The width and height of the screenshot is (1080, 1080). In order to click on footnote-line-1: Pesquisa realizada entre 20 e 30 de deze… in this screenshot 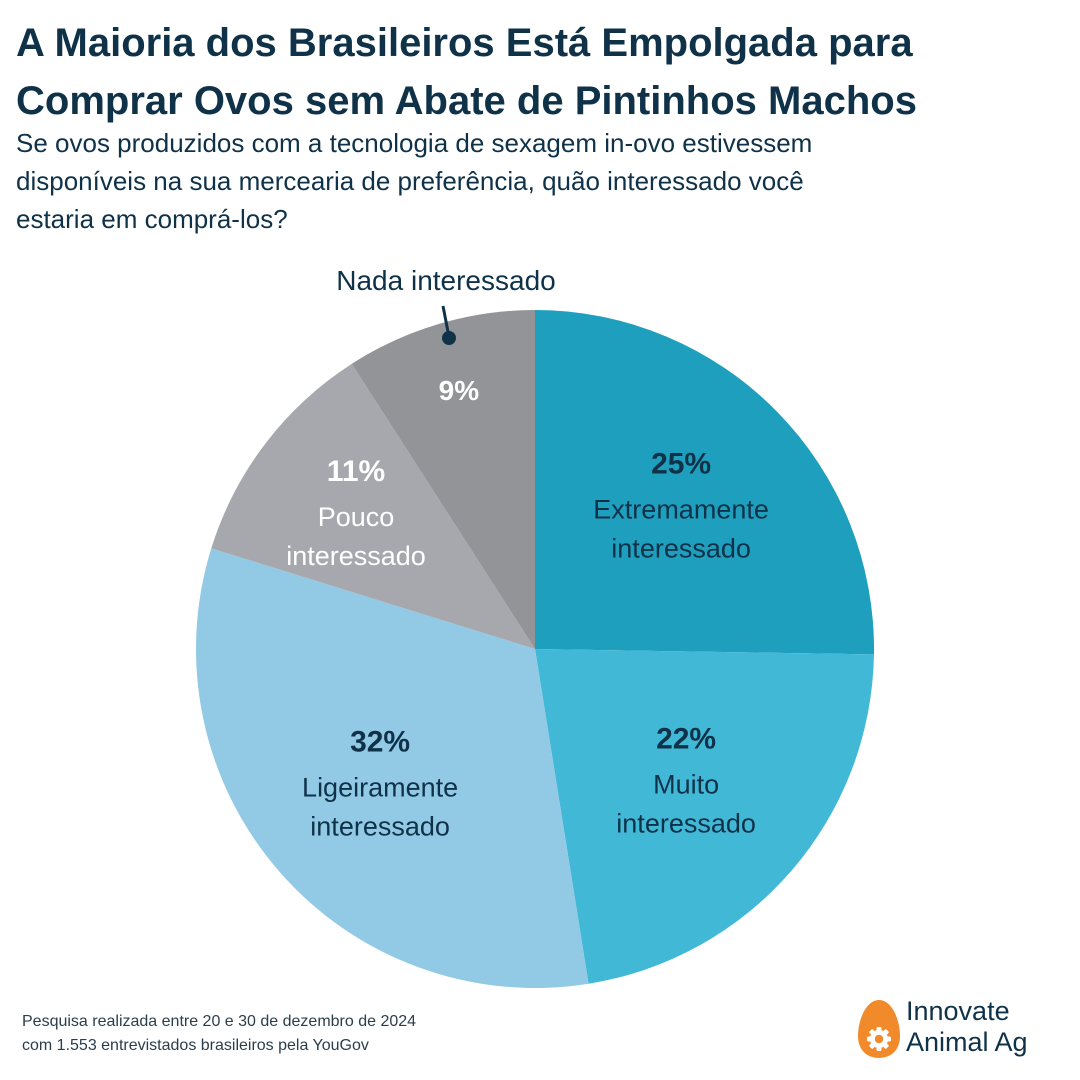, I will do `click(219, 1021)`.